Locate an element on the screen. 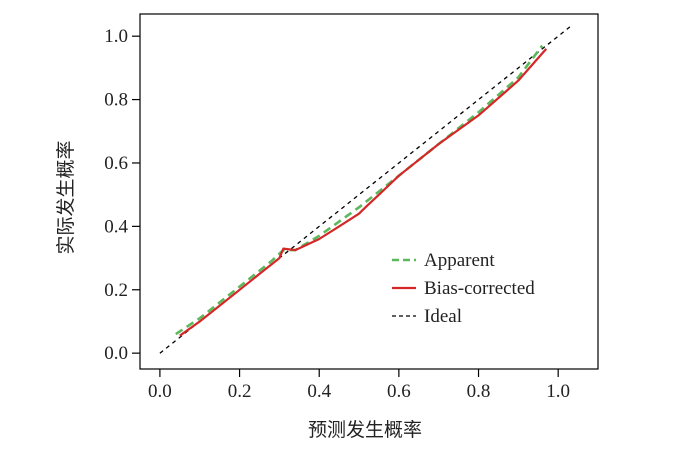 This screenshot has height=450, width=684. x-tick-label: 0.4 is located at coordinates (319, 391).